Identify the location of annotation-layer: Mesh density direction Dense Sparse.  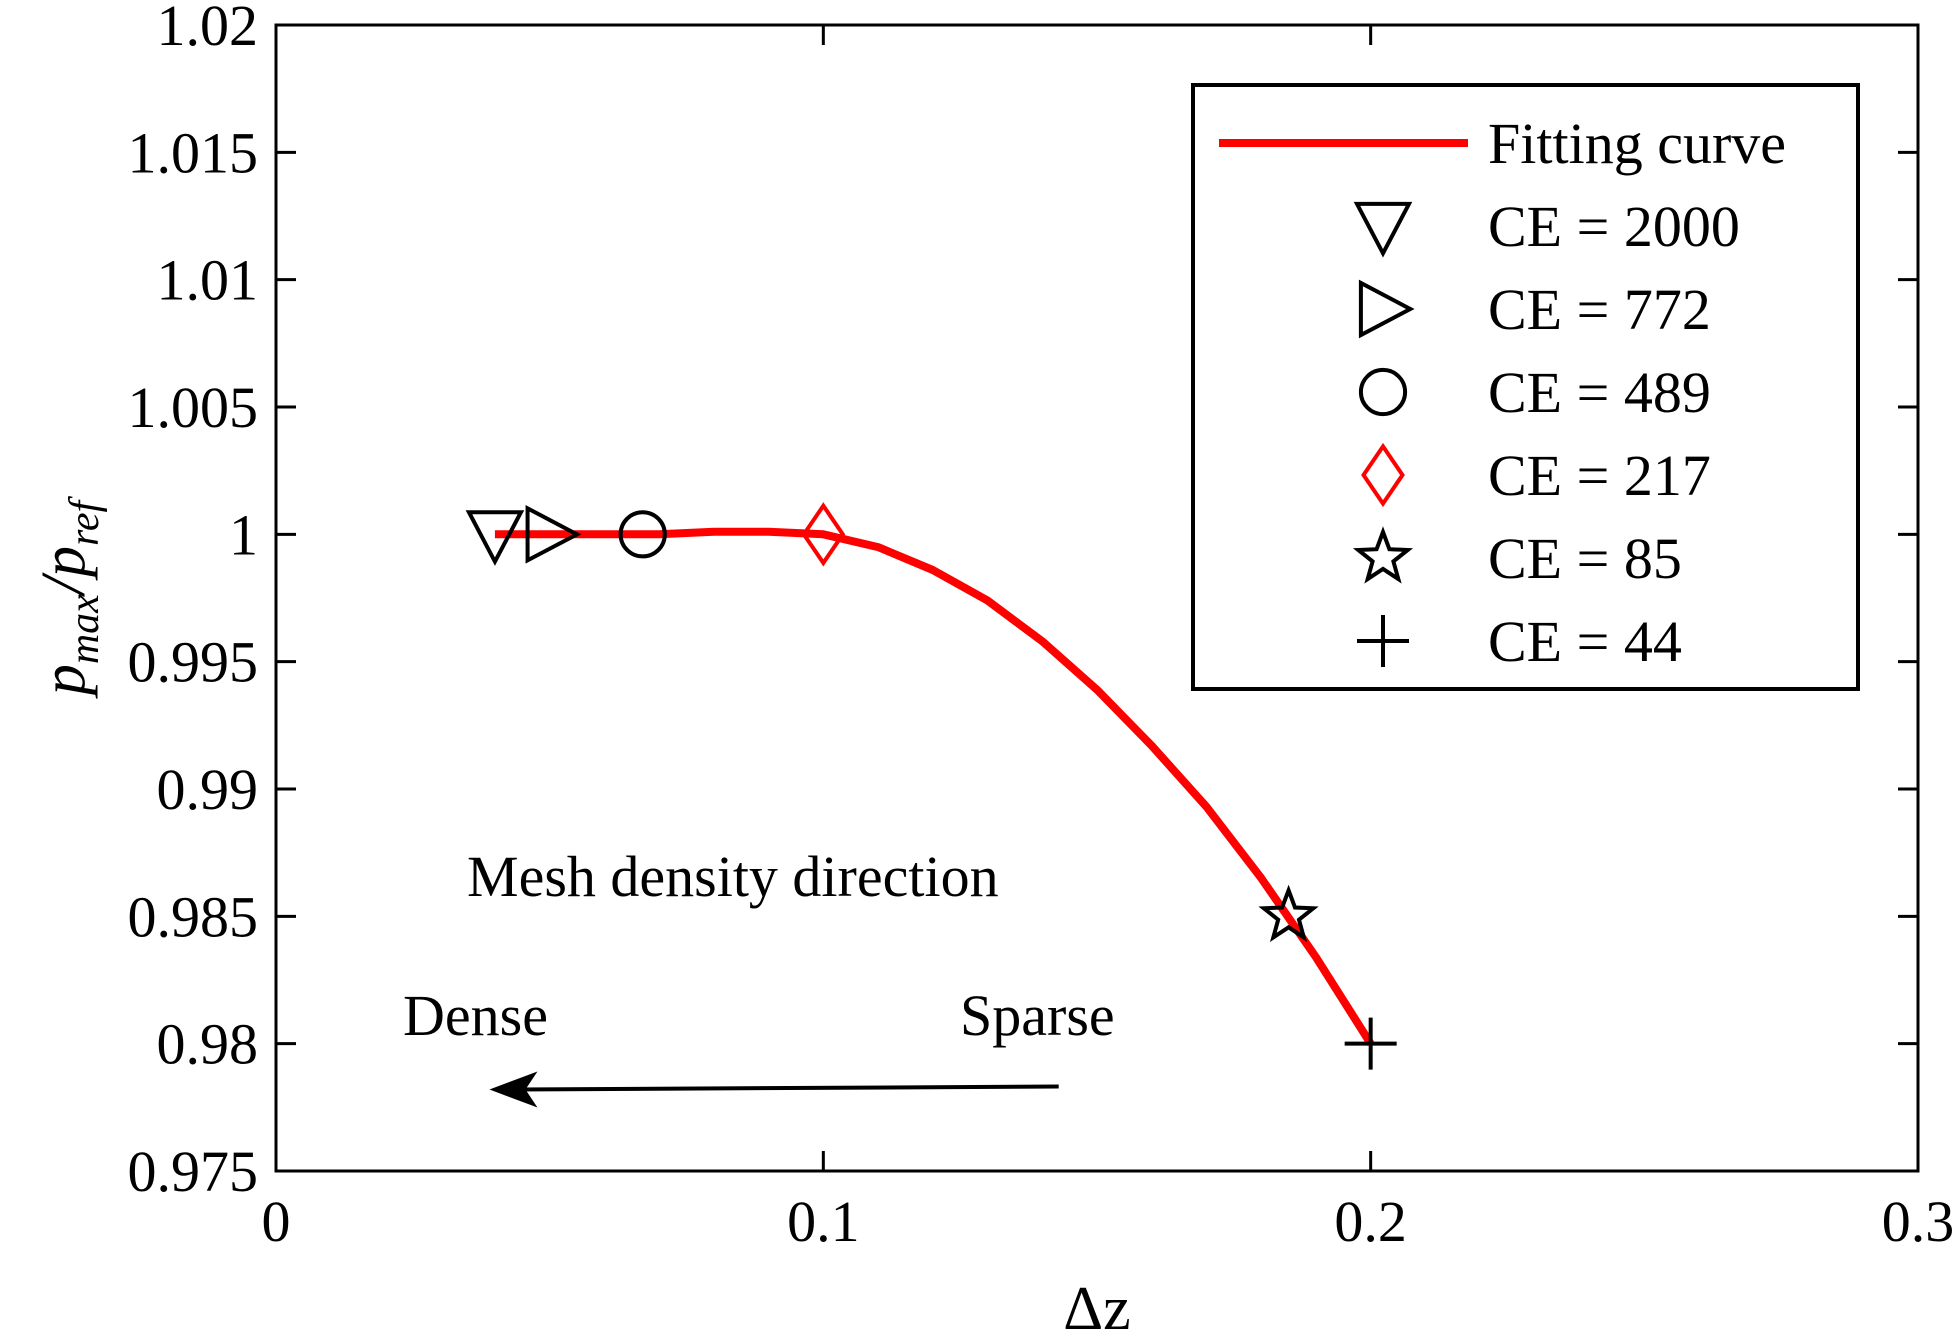
(759, 976).